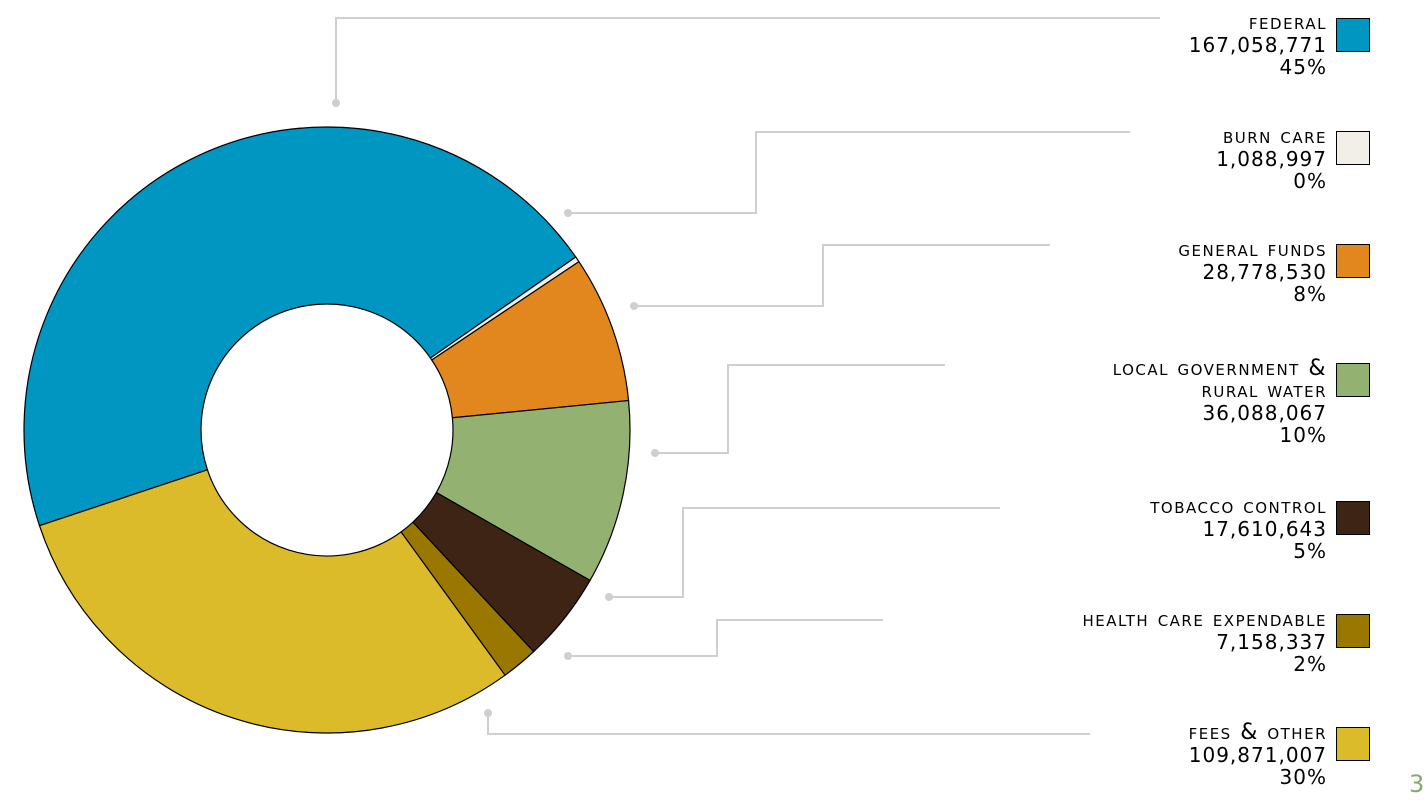 This screenshot has height=804, width=1427. Describe the element at coordinates (1204, 619) in the screenshot. I see `legend-label-health-care-expendable: Health Care Expendable` at that location.